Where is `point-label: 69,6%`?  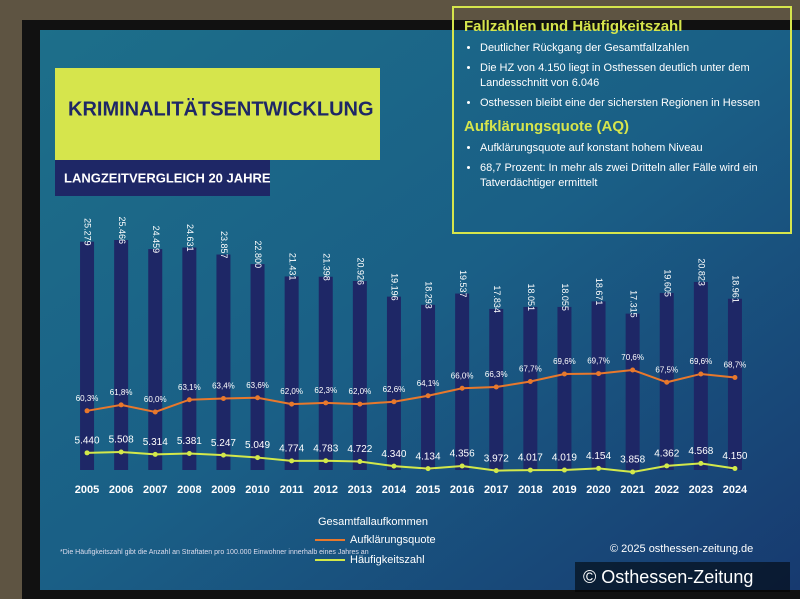 point-label: 69,6% is located at coordinates (701, 361).